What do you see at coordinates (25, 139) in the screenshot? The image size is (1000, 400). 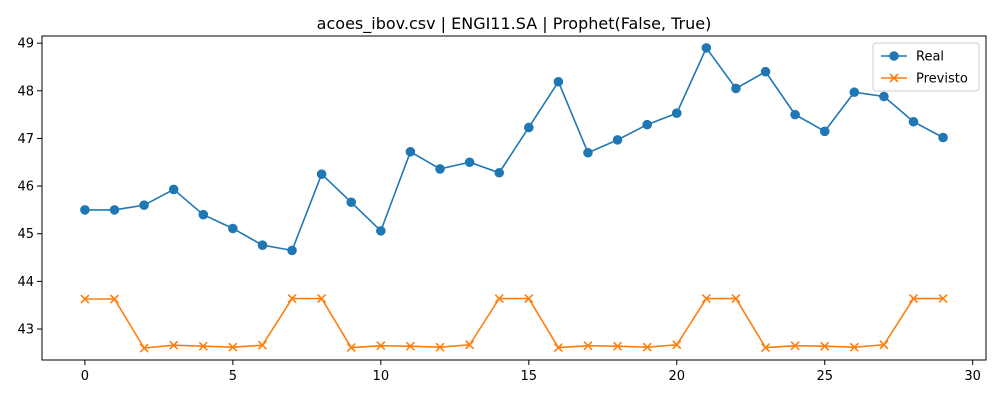 I see `y-tick-label: 47` at bounding box center [25, 139].